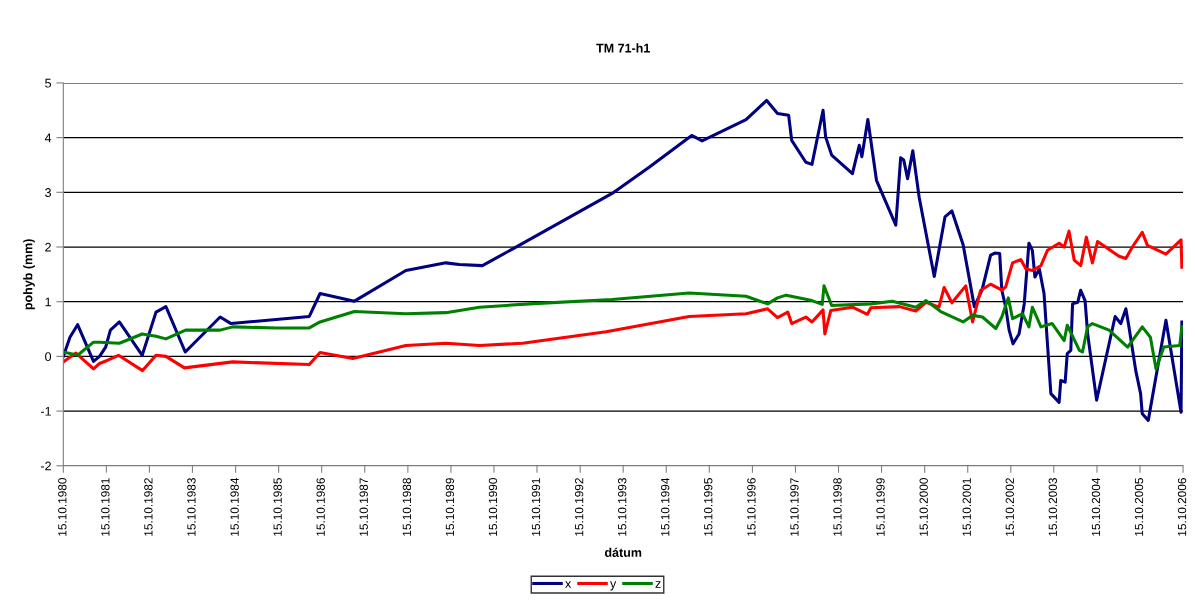  Describe the element at coordinates (708, 507) in the screenshot. I see `x-tick-label: 15.10.1995` at that location.